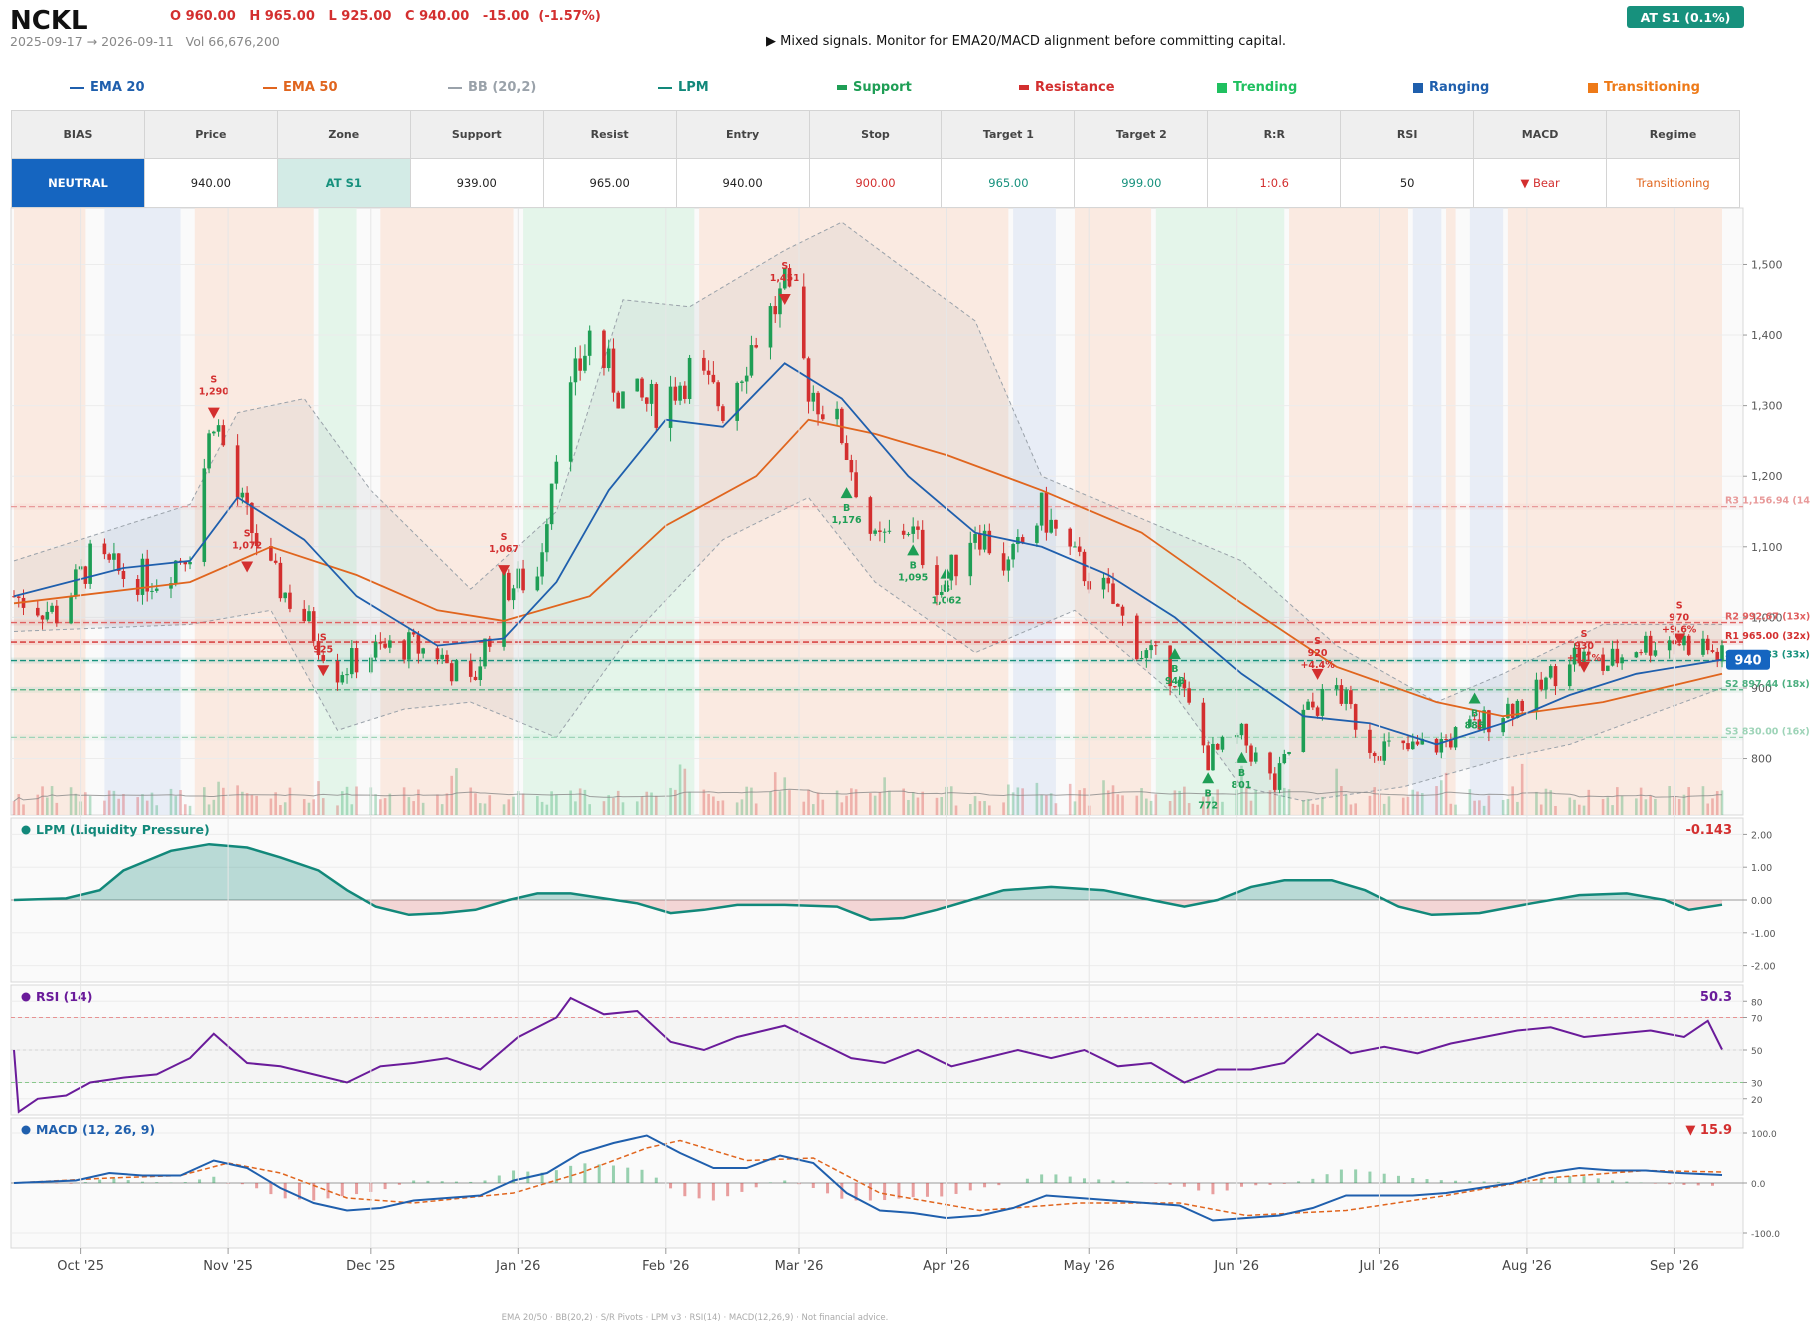 This screenshot has width=1810, height=1330. I want to click on signal-type-label: B, so click(846, 508).